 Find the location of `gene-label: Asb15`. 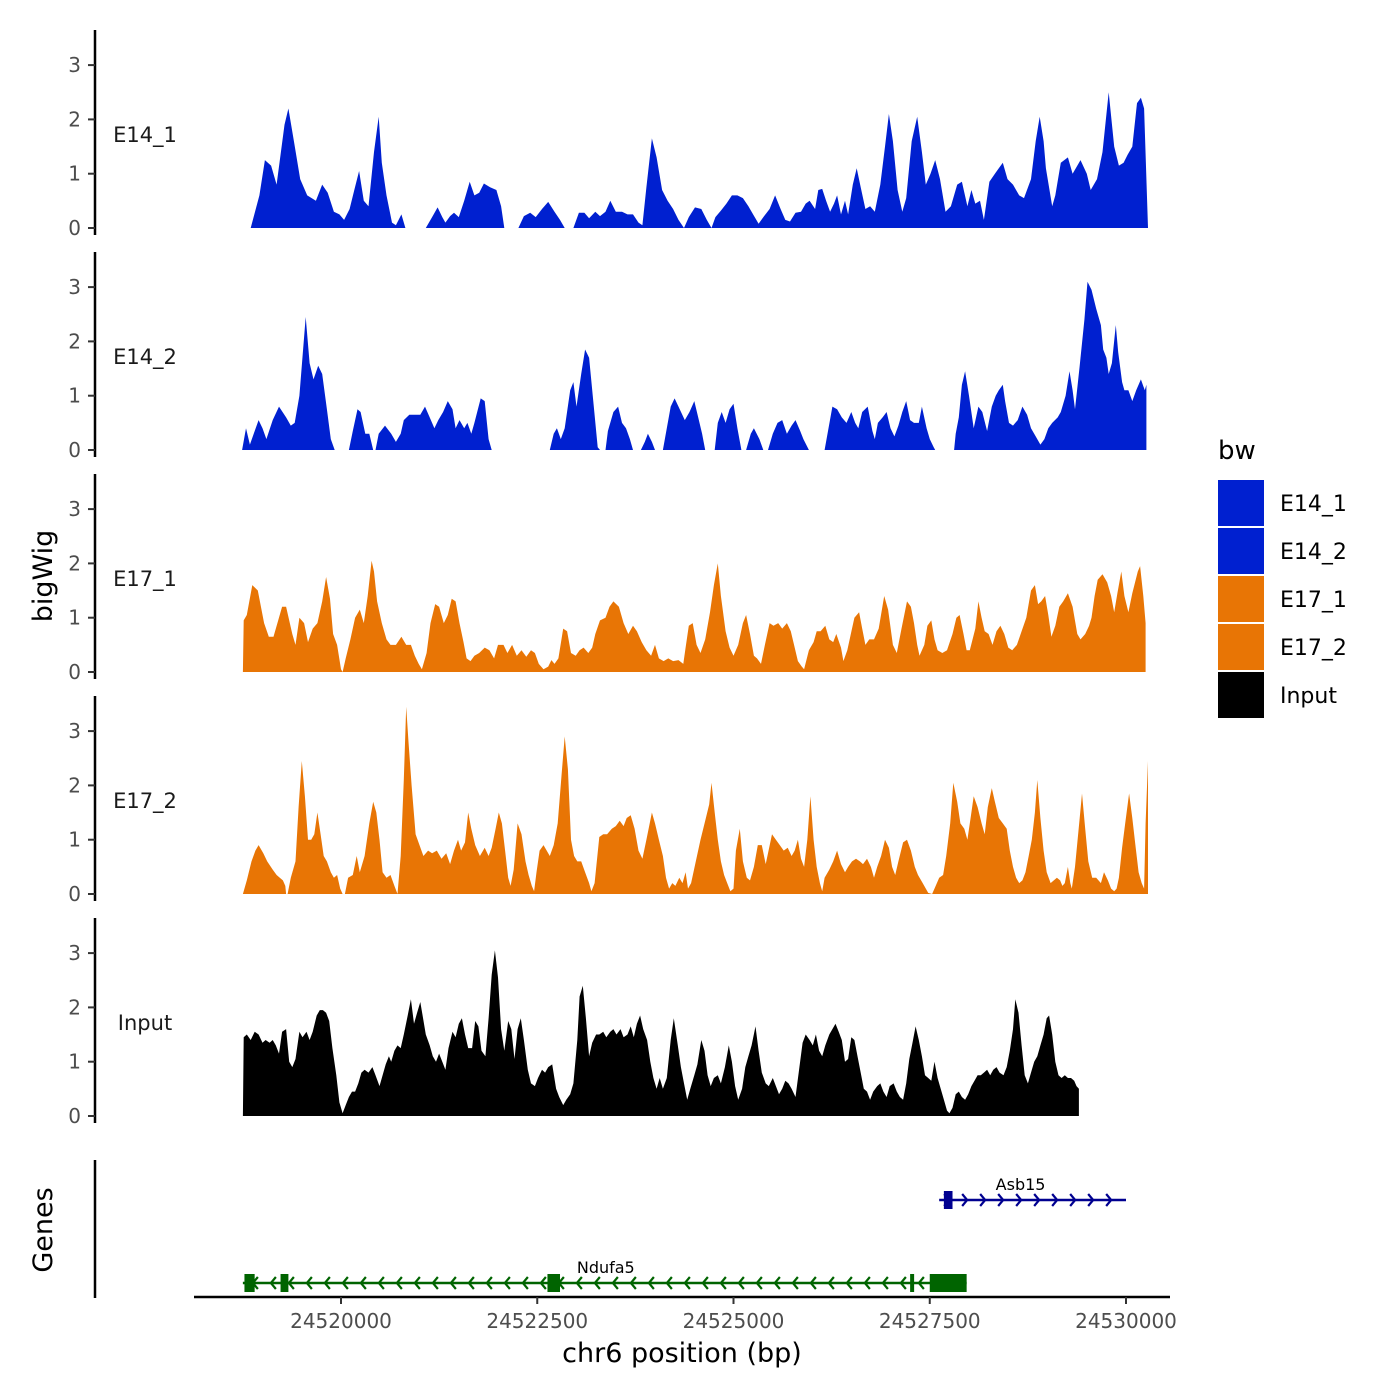

gene-label: Asb15 is located at coordinates (1021, 1184).